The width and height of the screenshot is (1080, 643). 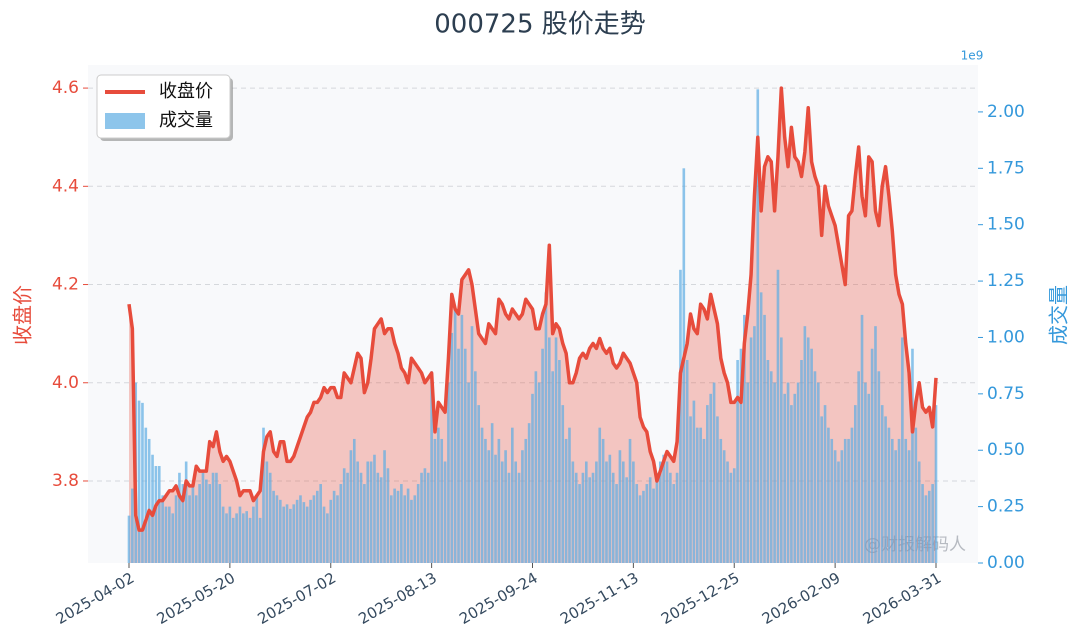 I want to click on x-tick-label: 2025-07-02, so click(x=296, y=598).